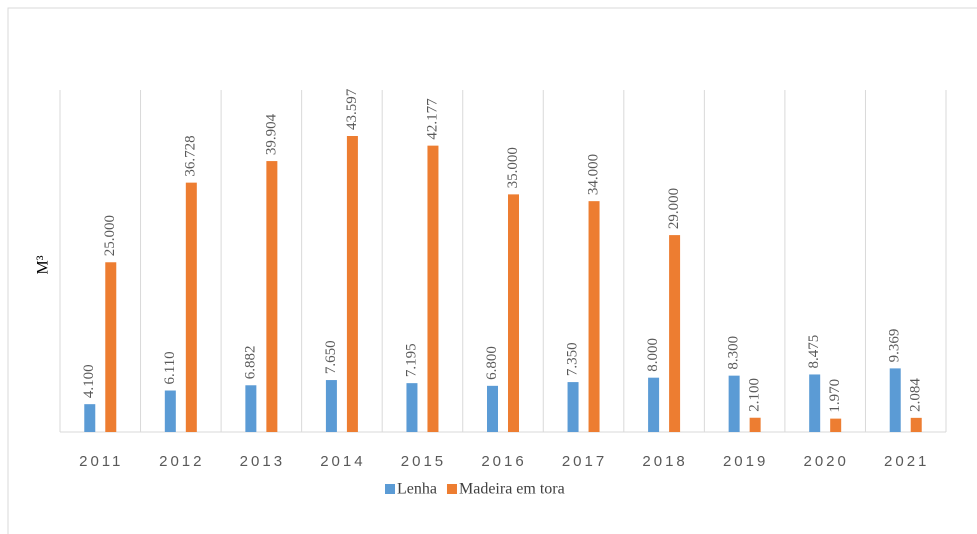 Image resolution: width=977 pixels, height=534 pixels. Describe the element at coordinates (503, 461) in the screenshot. I see `x-tick-label: 2016` at that location.